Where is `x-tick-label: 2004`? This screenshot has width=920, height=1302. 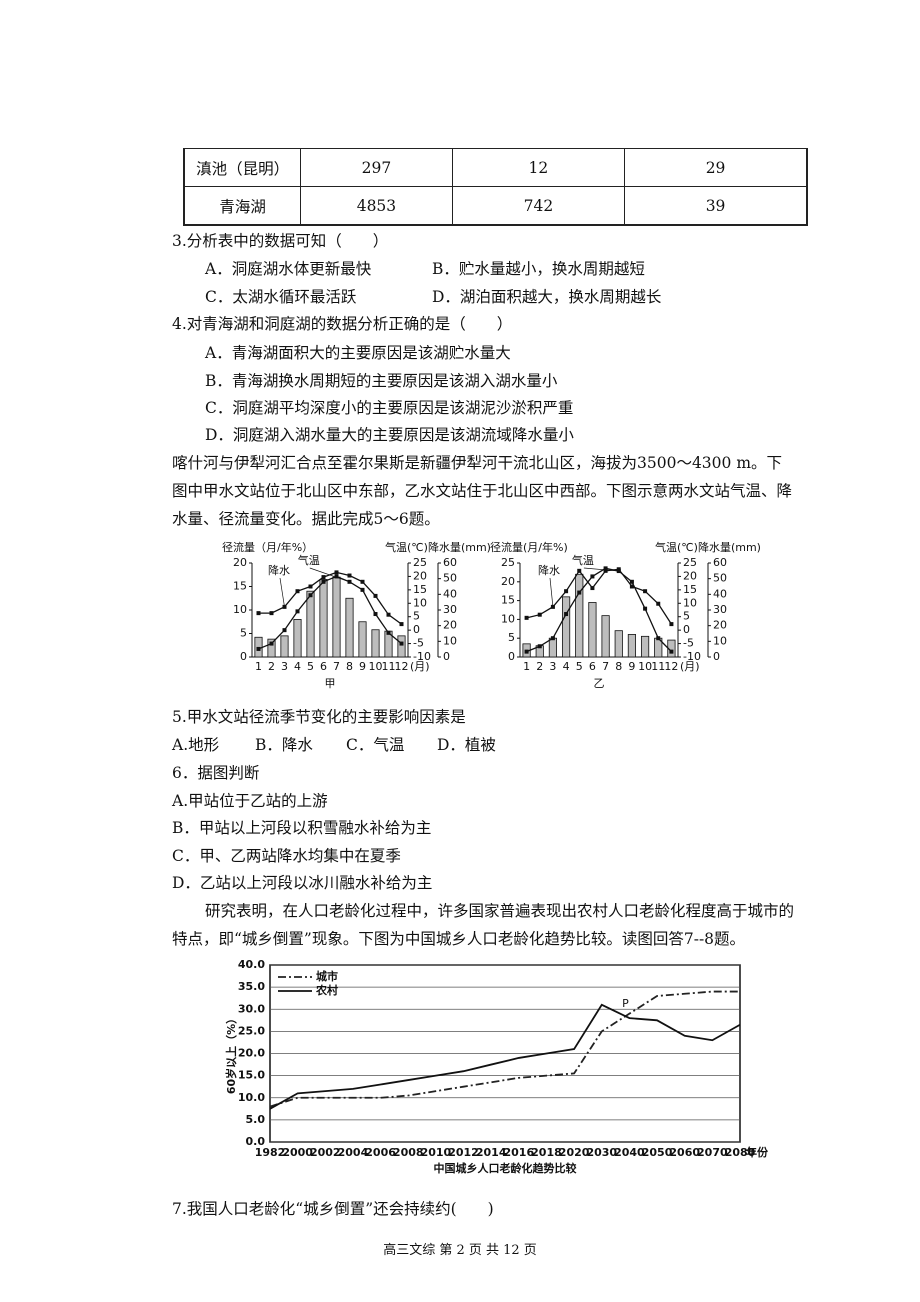
x-tick-label: 2004 is located at coordinates (353, 1152).